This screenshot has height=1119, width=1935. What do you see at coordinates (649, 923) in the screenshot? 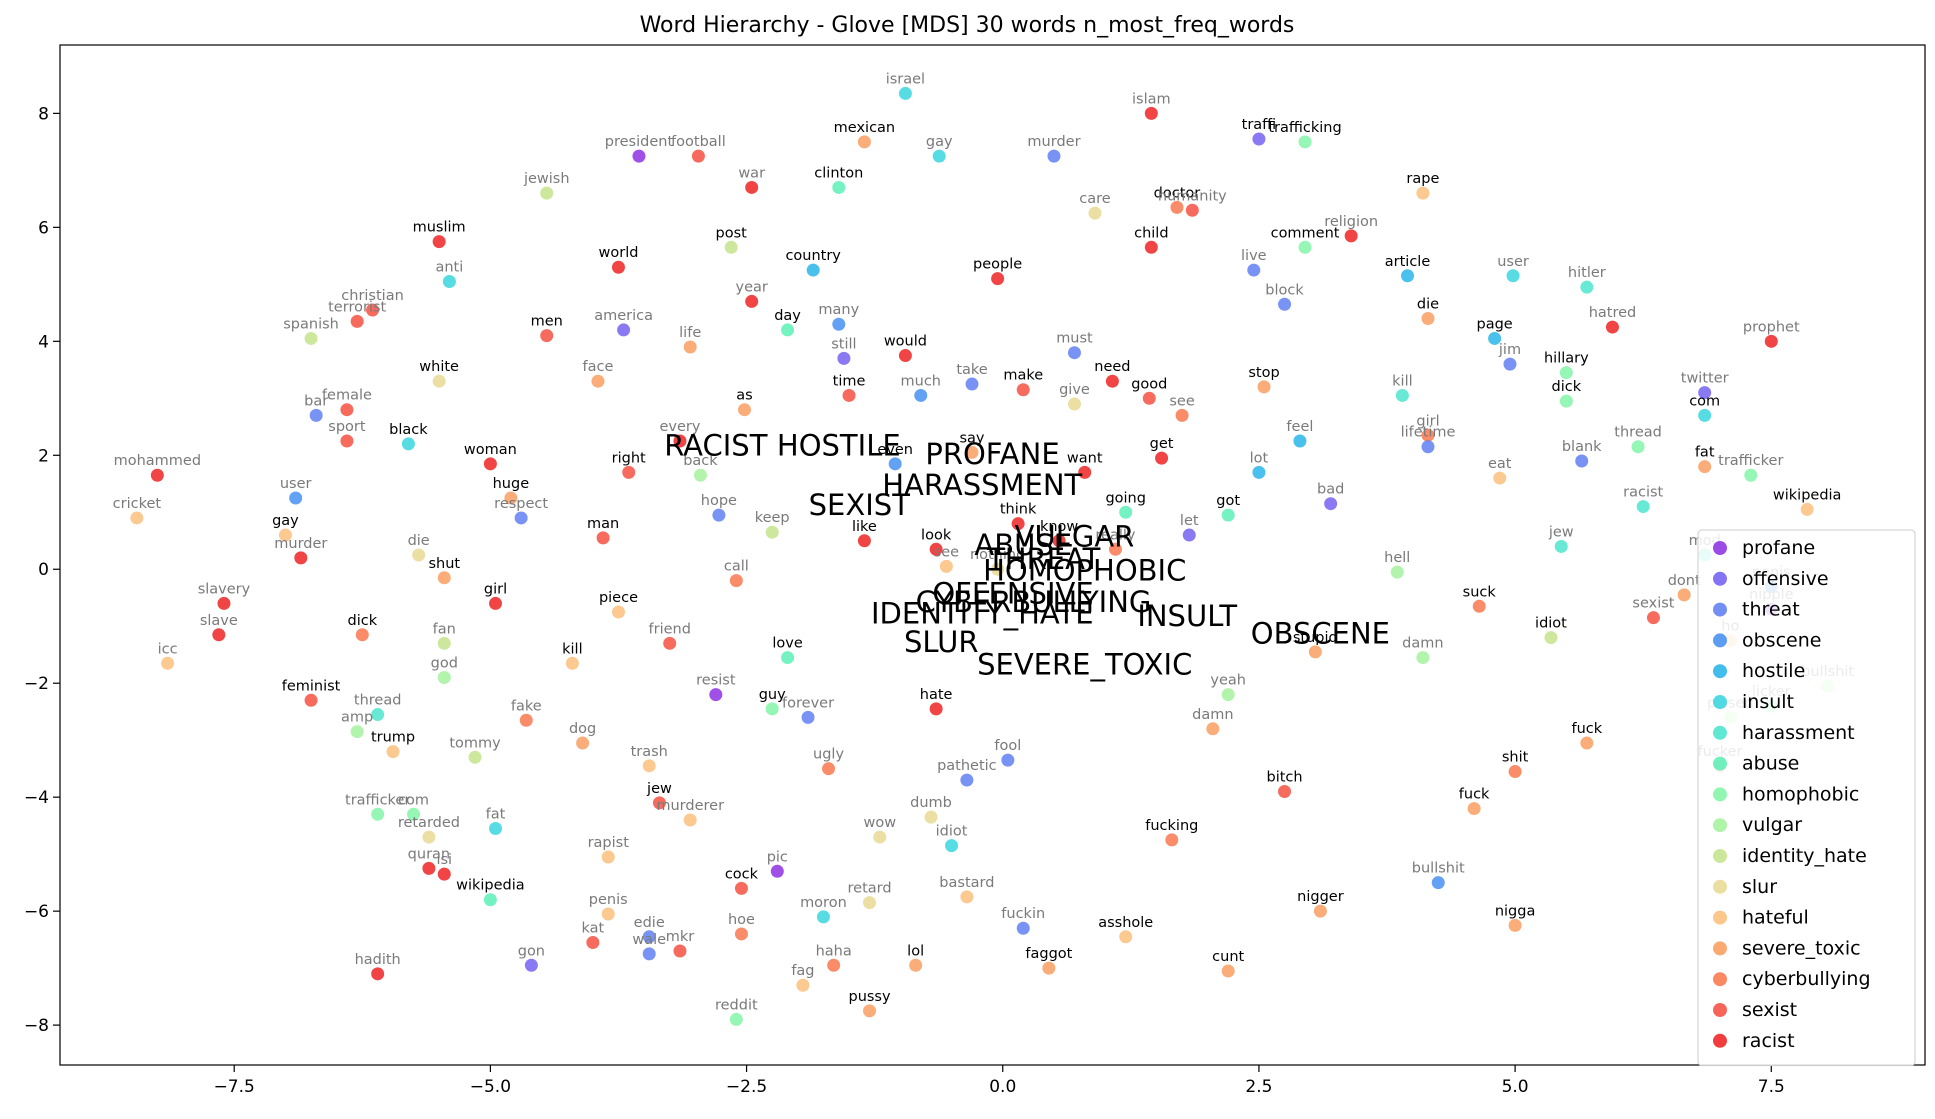
I see `point-word-label: edie` at bounding box center [649, 923].